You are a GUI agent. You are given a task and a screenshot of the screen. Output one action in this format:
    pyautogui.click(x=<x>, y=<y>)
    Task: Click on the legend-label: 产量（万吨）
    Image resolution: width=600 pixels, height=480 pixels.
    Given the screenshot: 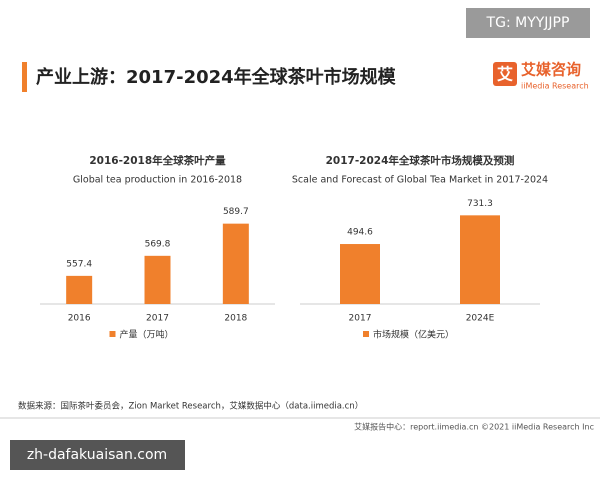 What is the action you would take?
    pyautogui.click(x=147, y=335)
    